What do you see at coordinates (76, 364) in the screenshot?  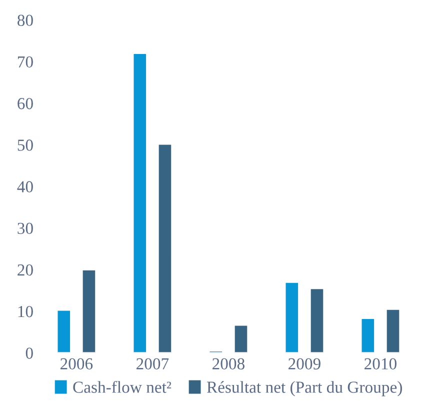 I see `x-tick-label: 2006` at bounding box center [76, 364].